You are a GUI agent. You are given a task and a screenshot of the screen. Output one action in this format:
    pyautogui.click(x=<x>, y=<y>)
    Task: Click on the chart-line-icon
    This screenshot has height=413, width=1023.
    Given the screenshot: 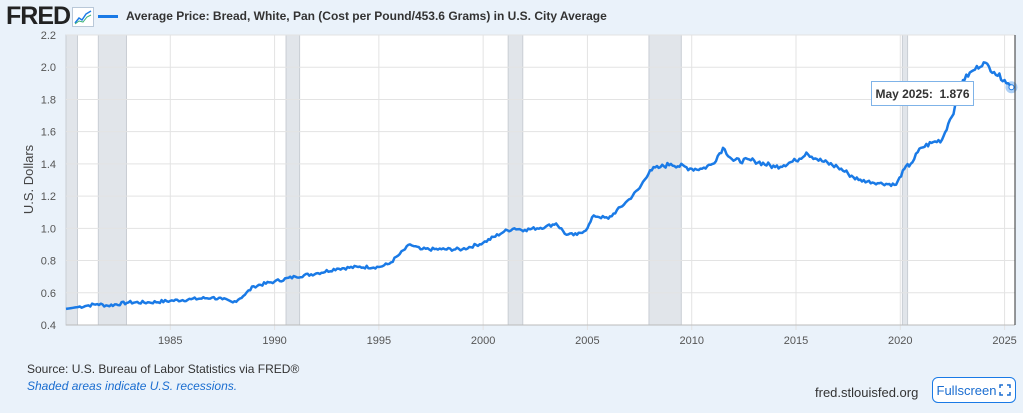 What is the action you would take?
    pyautogui.click(x=83, y=17)
    